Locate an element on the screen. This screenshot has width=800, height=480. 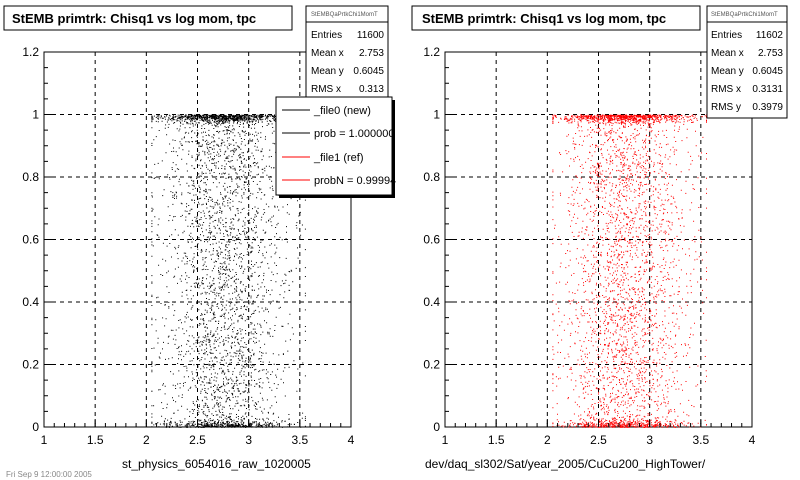
left-y-ticks: 0 0.2 0.4 0.6 0.8 1 1.2 is located at coordinates (37, 239).